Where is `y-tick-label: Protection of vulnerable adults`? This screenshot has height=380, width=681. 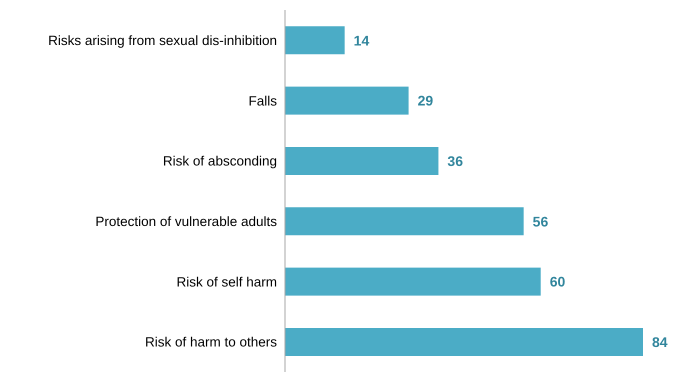 y-tick-label: Protection of vulnerable adults is located at coordinates (186, 221).